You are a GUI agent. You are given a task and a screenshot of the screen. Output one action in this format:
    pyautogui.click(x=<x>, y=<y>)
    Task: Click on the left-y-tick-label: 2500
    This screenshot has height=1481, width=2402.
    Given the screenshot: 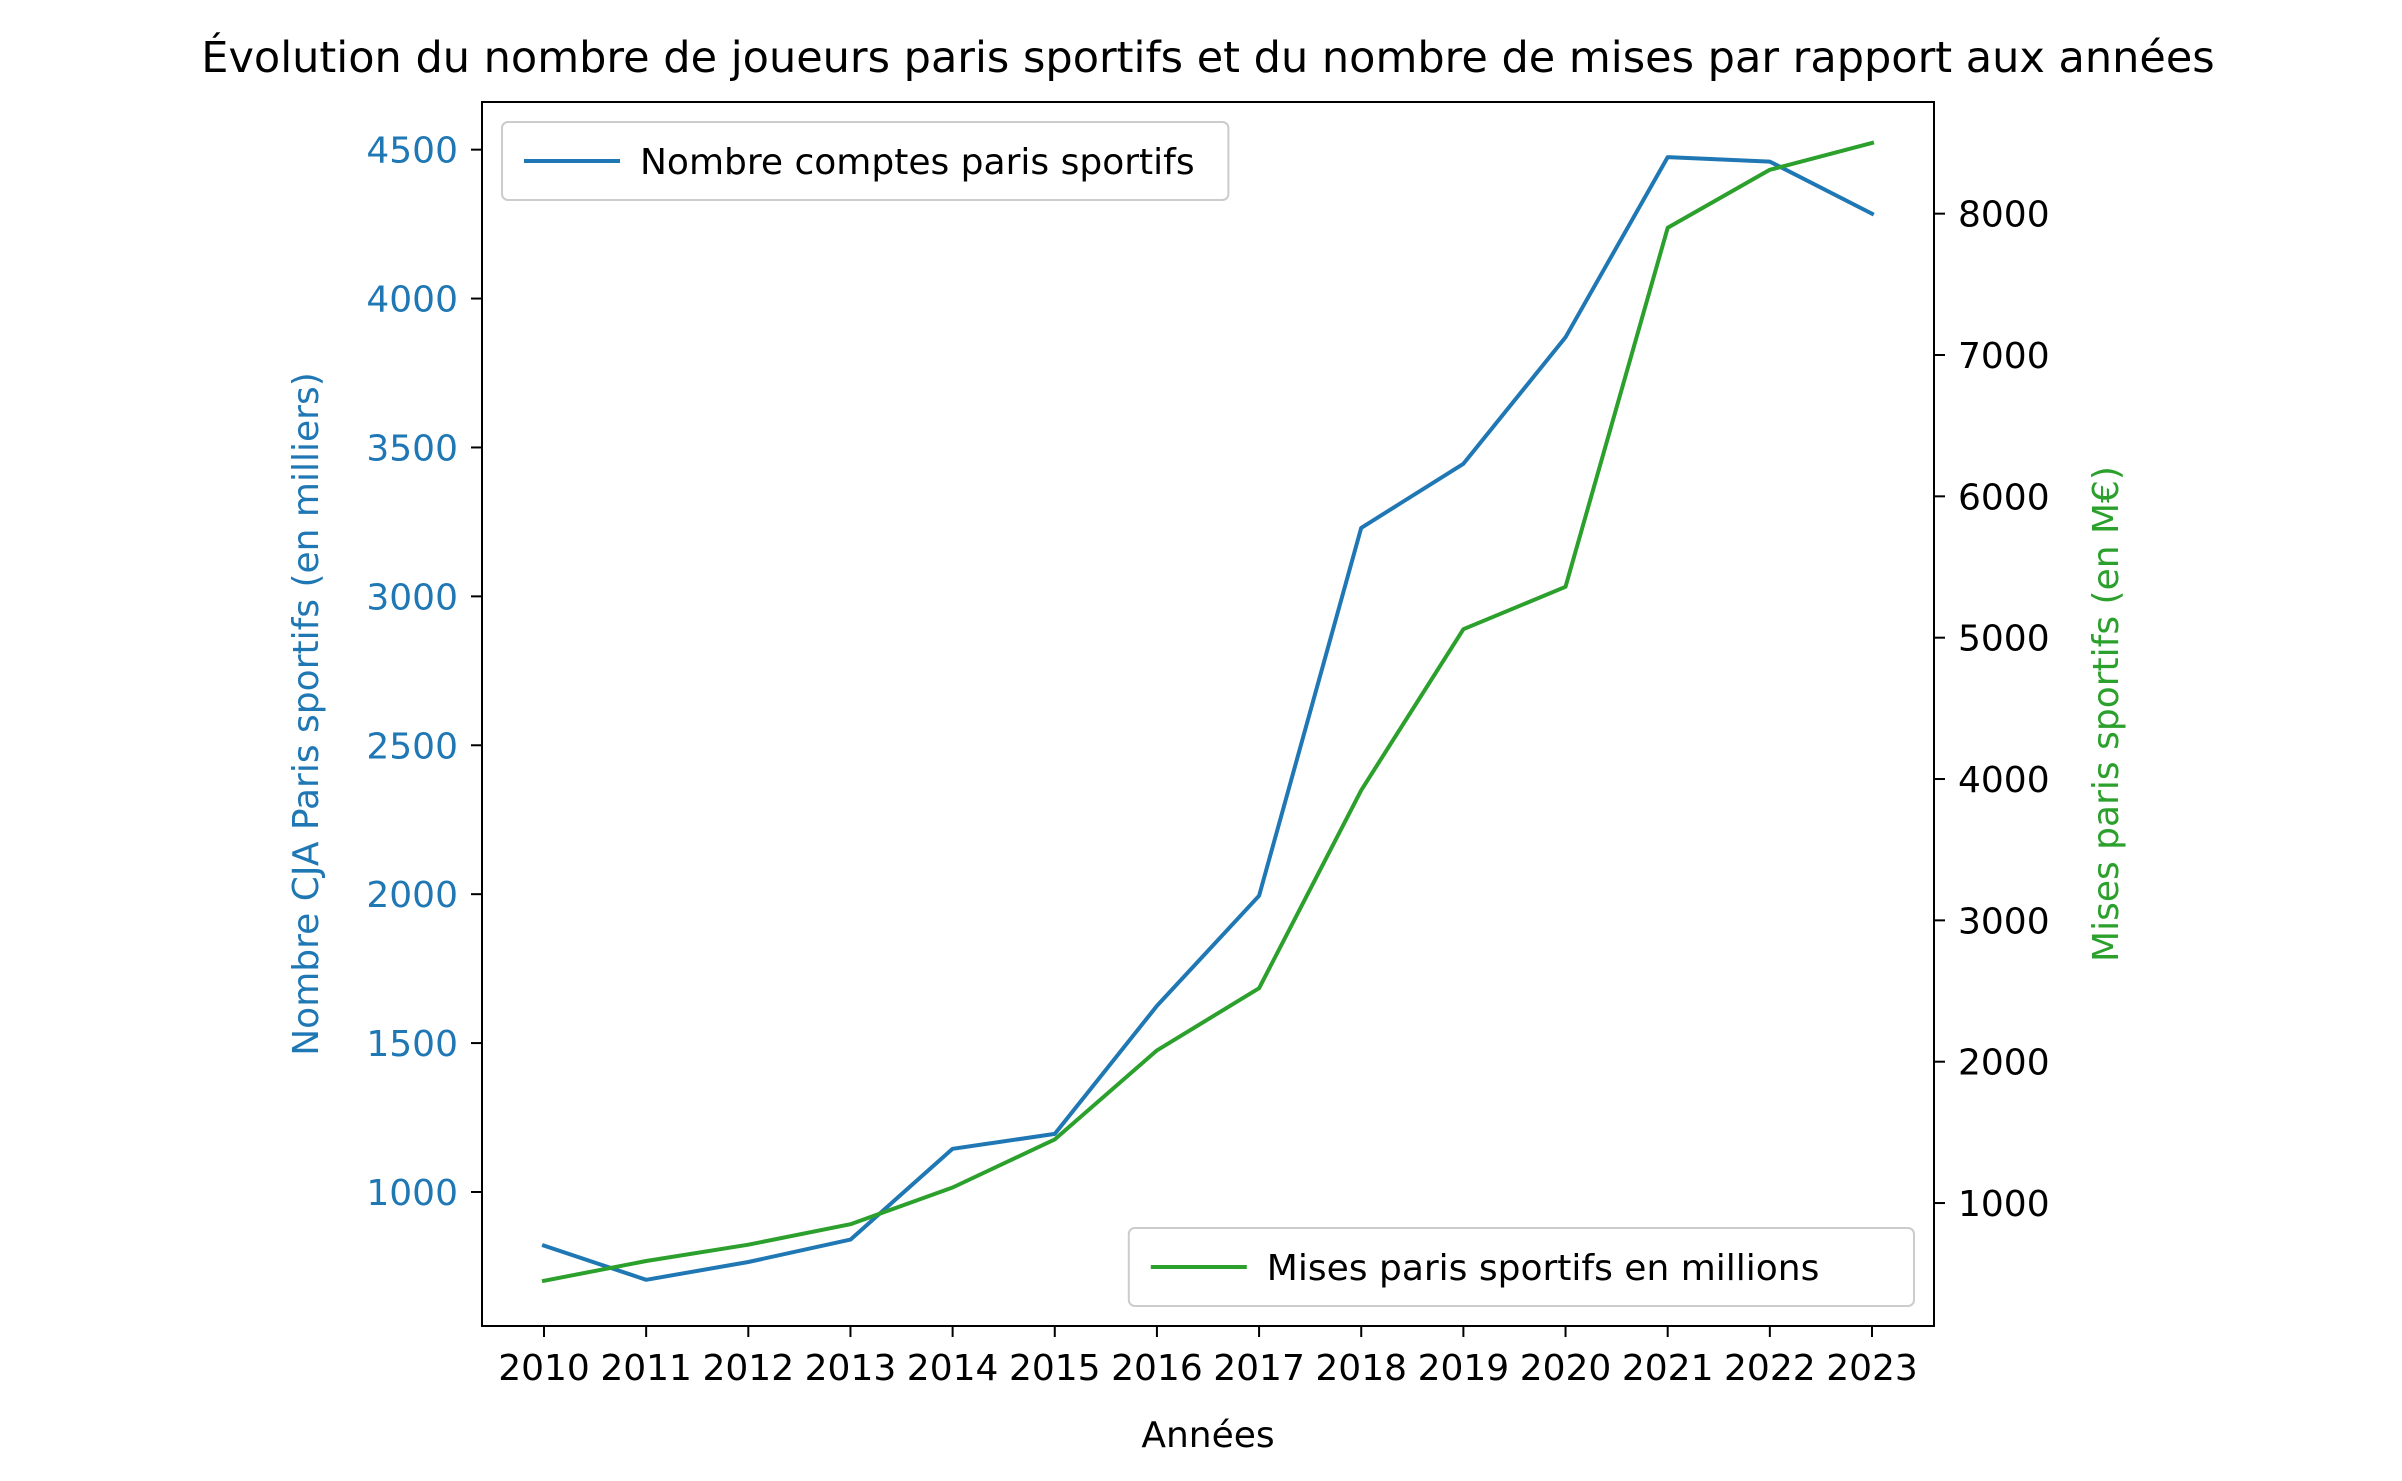 What is the action you would take?
    pyautogui.click(x=412, y=746)
    